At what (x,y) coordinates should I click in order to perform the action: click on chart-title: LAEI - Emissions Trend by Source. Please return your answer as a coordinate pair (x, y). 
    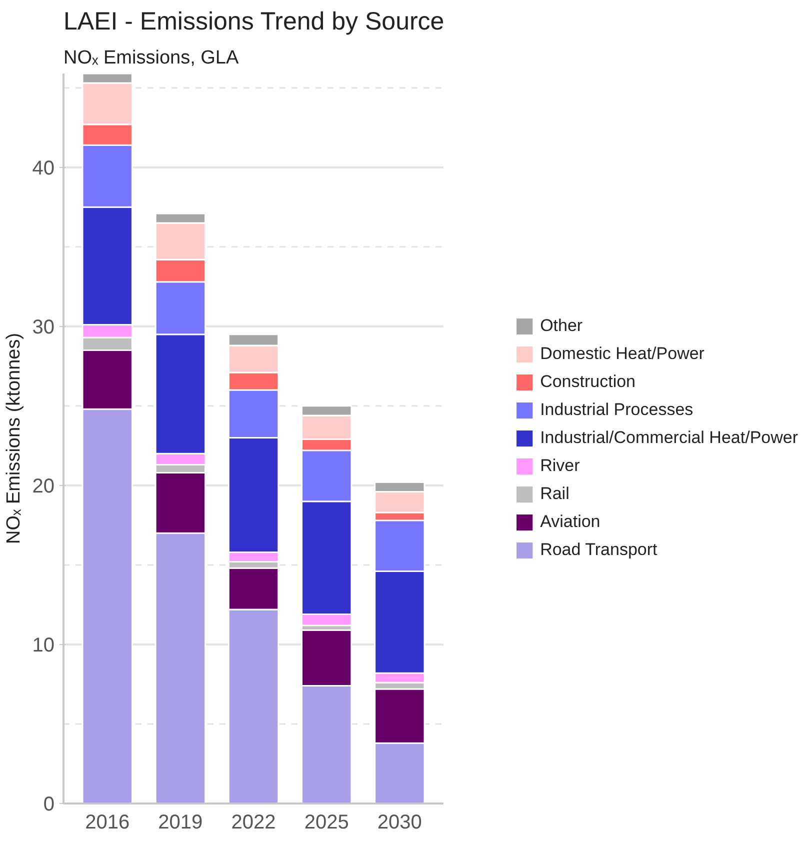
    Looking at the image, I should click on (254, 22).